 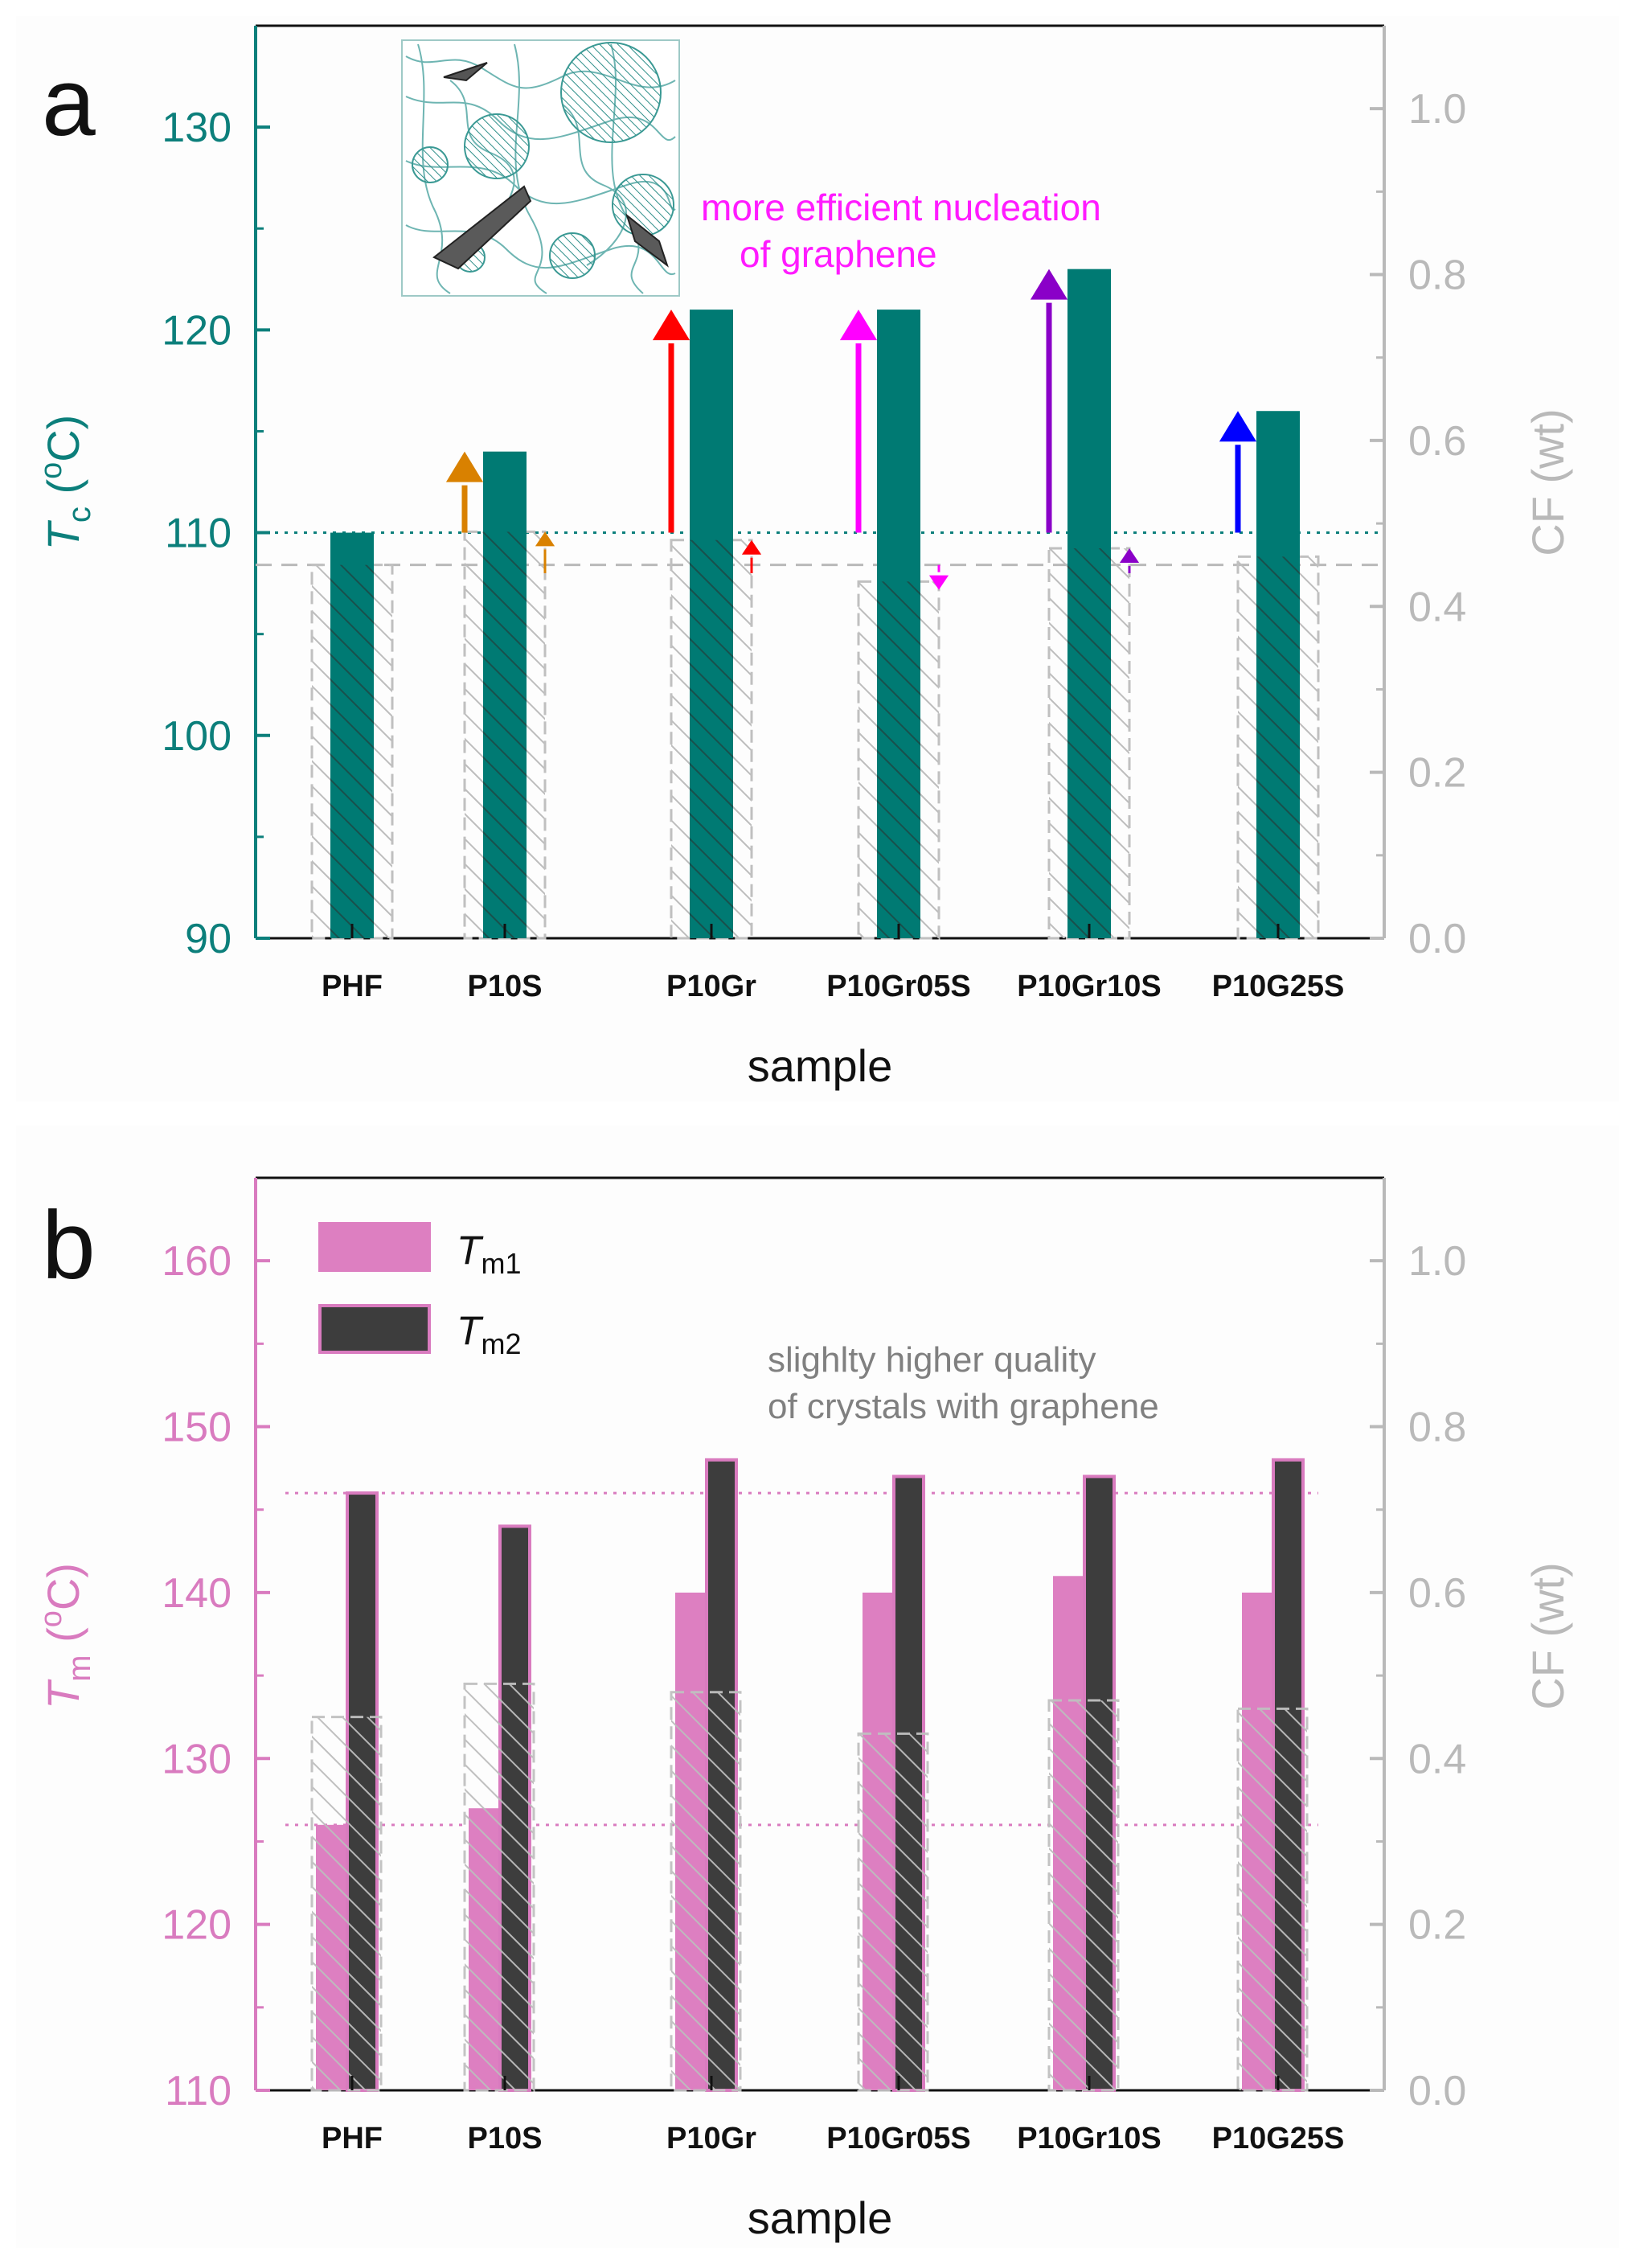 What do you see at coordinates (711, 2138) in the screenshot?
I see `panel-b-category-label: P10Gr` at bounding box center [711, 2138].